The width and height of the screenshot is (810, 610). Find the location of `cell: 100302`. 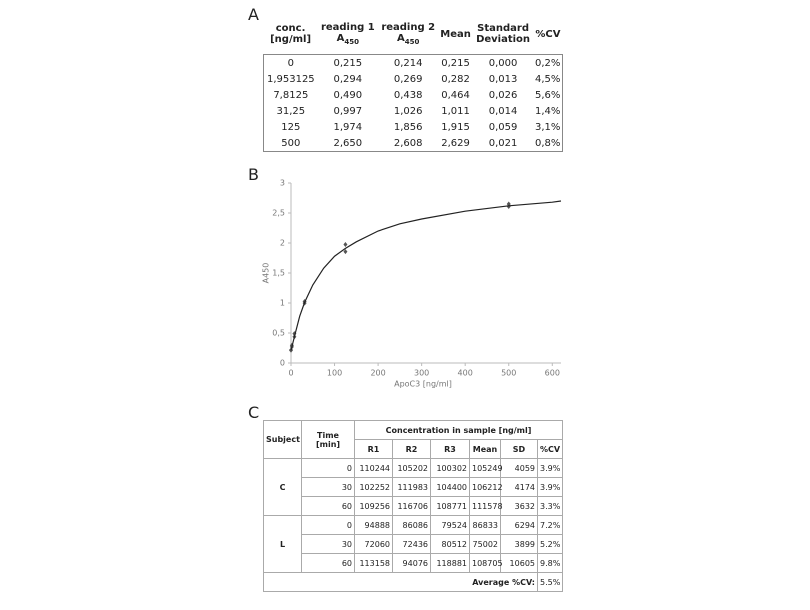

cell: 100302 is located at coordinates (450, 468).